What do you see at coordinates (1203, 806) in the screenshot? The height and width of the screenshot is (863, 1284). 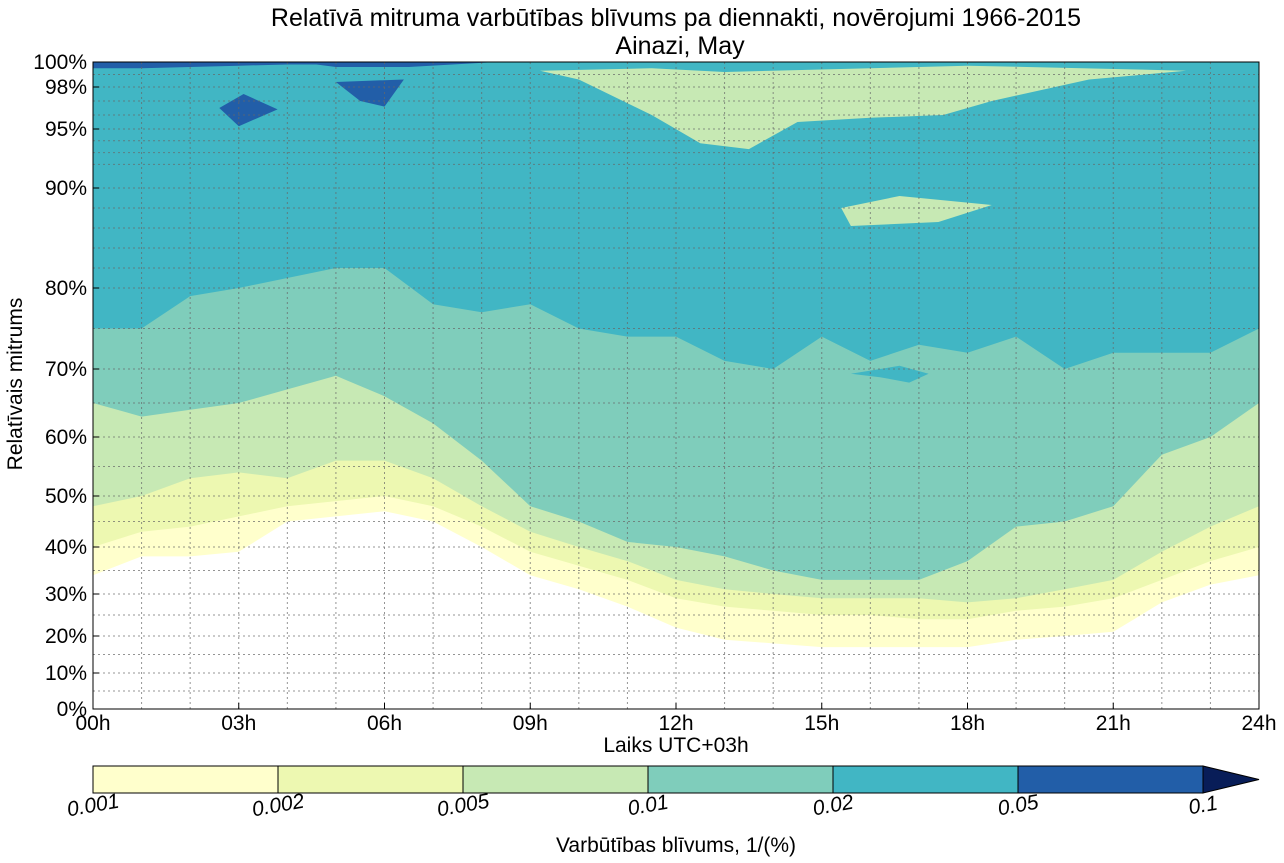 I see `colorbar-tick-label: 0.1` at bounding box center [1203, 806].